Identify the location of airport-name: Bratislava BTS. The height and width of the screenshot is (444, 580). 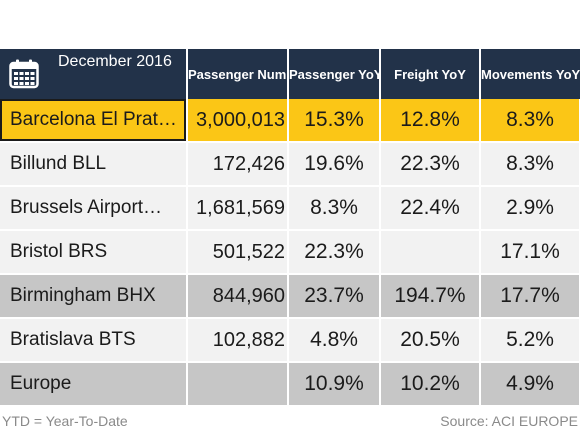
(94, 340).